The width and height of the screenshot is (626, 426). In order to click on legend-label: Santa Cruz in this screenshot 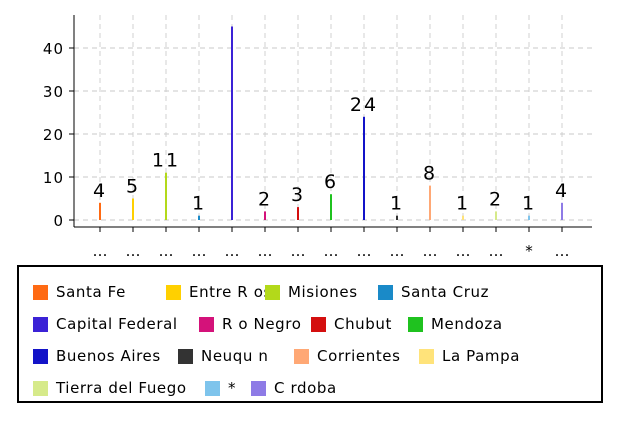, I will do `click(445, 292)`.